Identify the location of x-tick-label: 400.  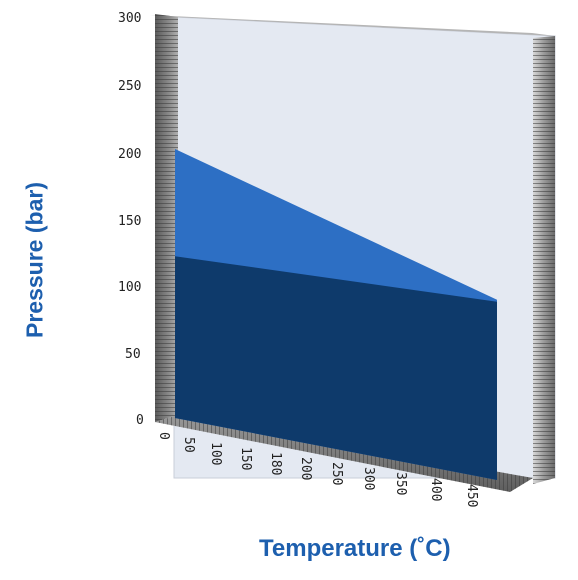
(435, 489).